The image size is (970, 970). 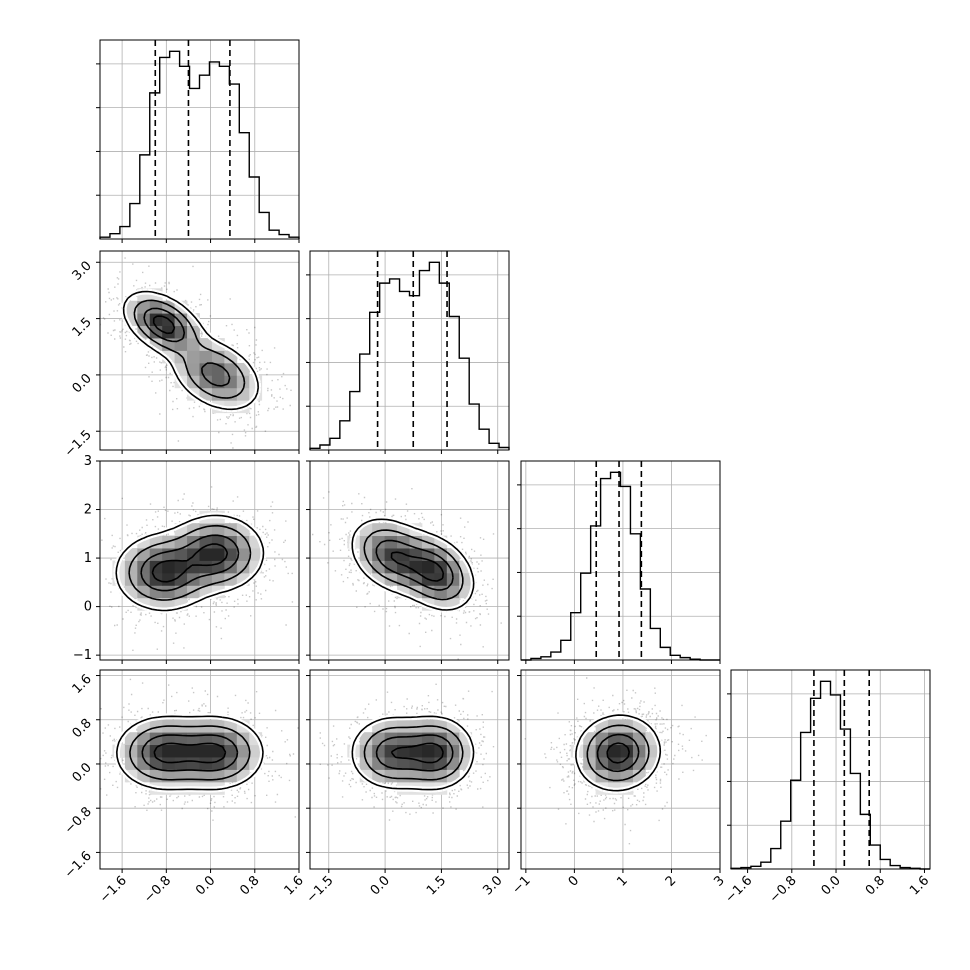 I want to click on y-tick-label-2-0: −1, so click(x=82, y=655).